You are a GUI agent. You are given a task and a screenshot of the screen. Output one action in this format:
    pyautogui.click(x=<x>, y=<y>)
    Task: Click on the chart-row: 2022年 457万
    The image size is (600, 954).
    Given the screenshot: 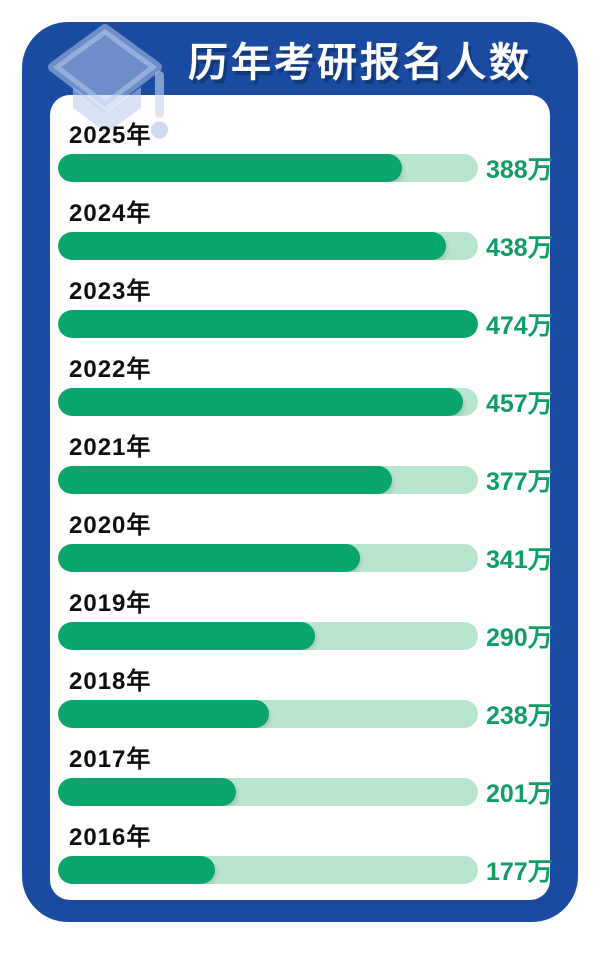 What is the action you would take?
    pyautogui.click(x=305, y=395)
    